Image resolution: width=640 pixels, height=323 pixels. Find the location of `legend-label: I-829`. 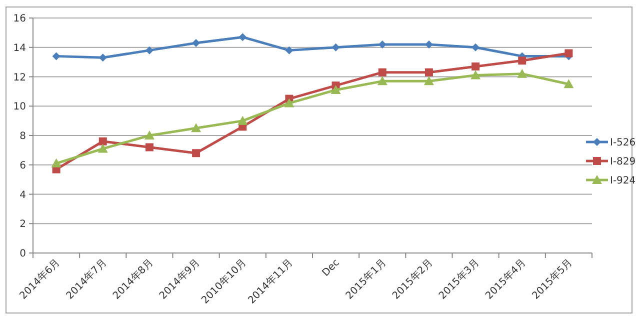

legend-label: I-829 is located at coordinates (623, 162).